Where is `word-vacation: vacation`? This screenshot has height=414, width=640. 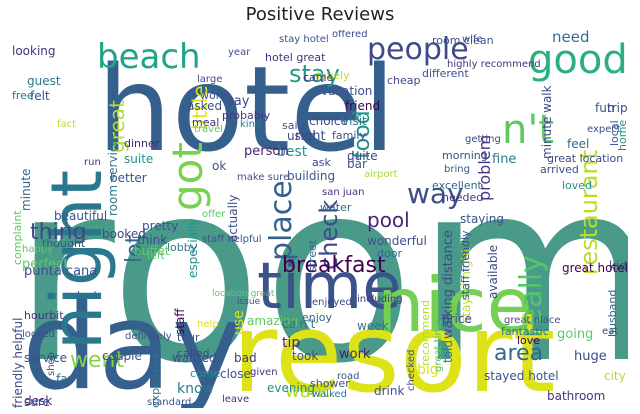 word-vacation: vacation is located at coordinates (347, 91).